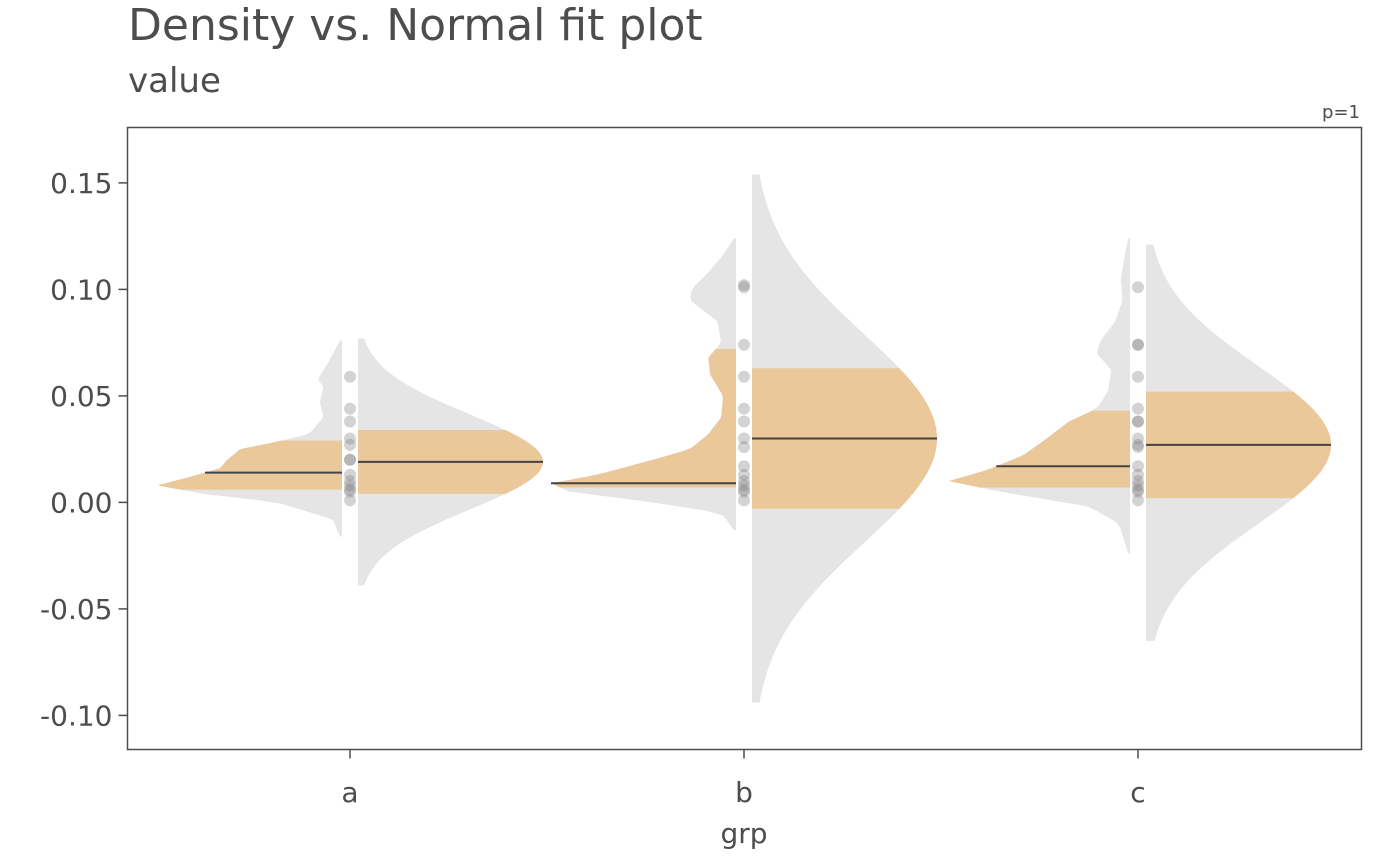 The image size is (1400, 866). What do you see at coordinates (744, 792) in the screenshot?
I see `x-tick-label-b: b` at bounding box center [744, 792].